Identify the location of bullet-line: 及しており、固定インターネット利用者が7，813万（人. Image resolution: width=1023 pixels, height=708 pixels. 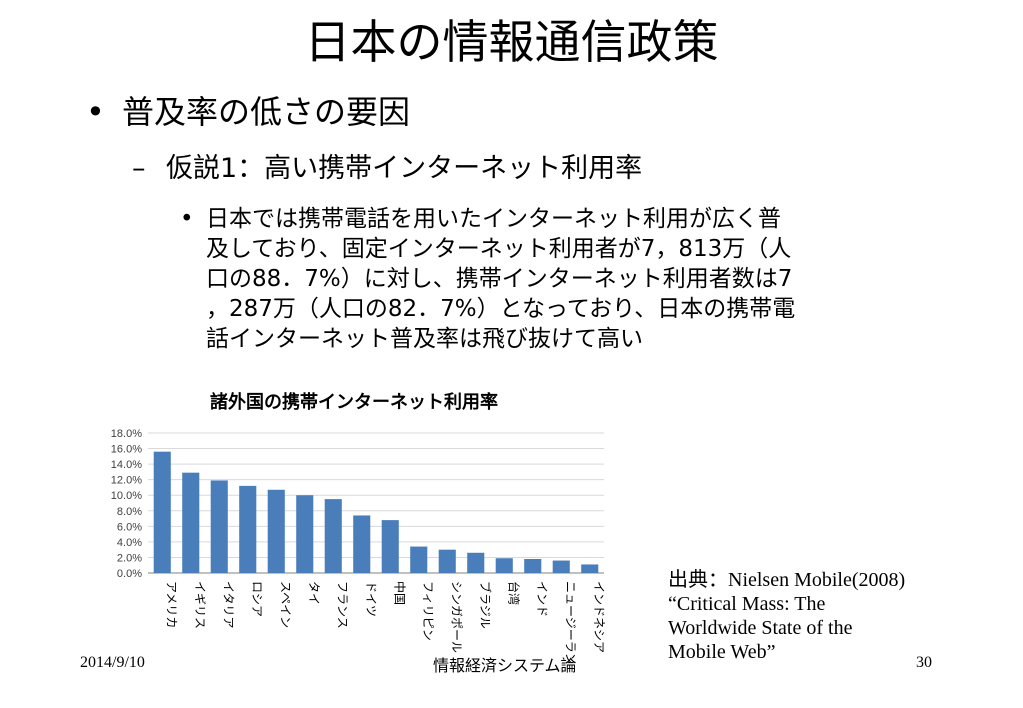
(499, 249).